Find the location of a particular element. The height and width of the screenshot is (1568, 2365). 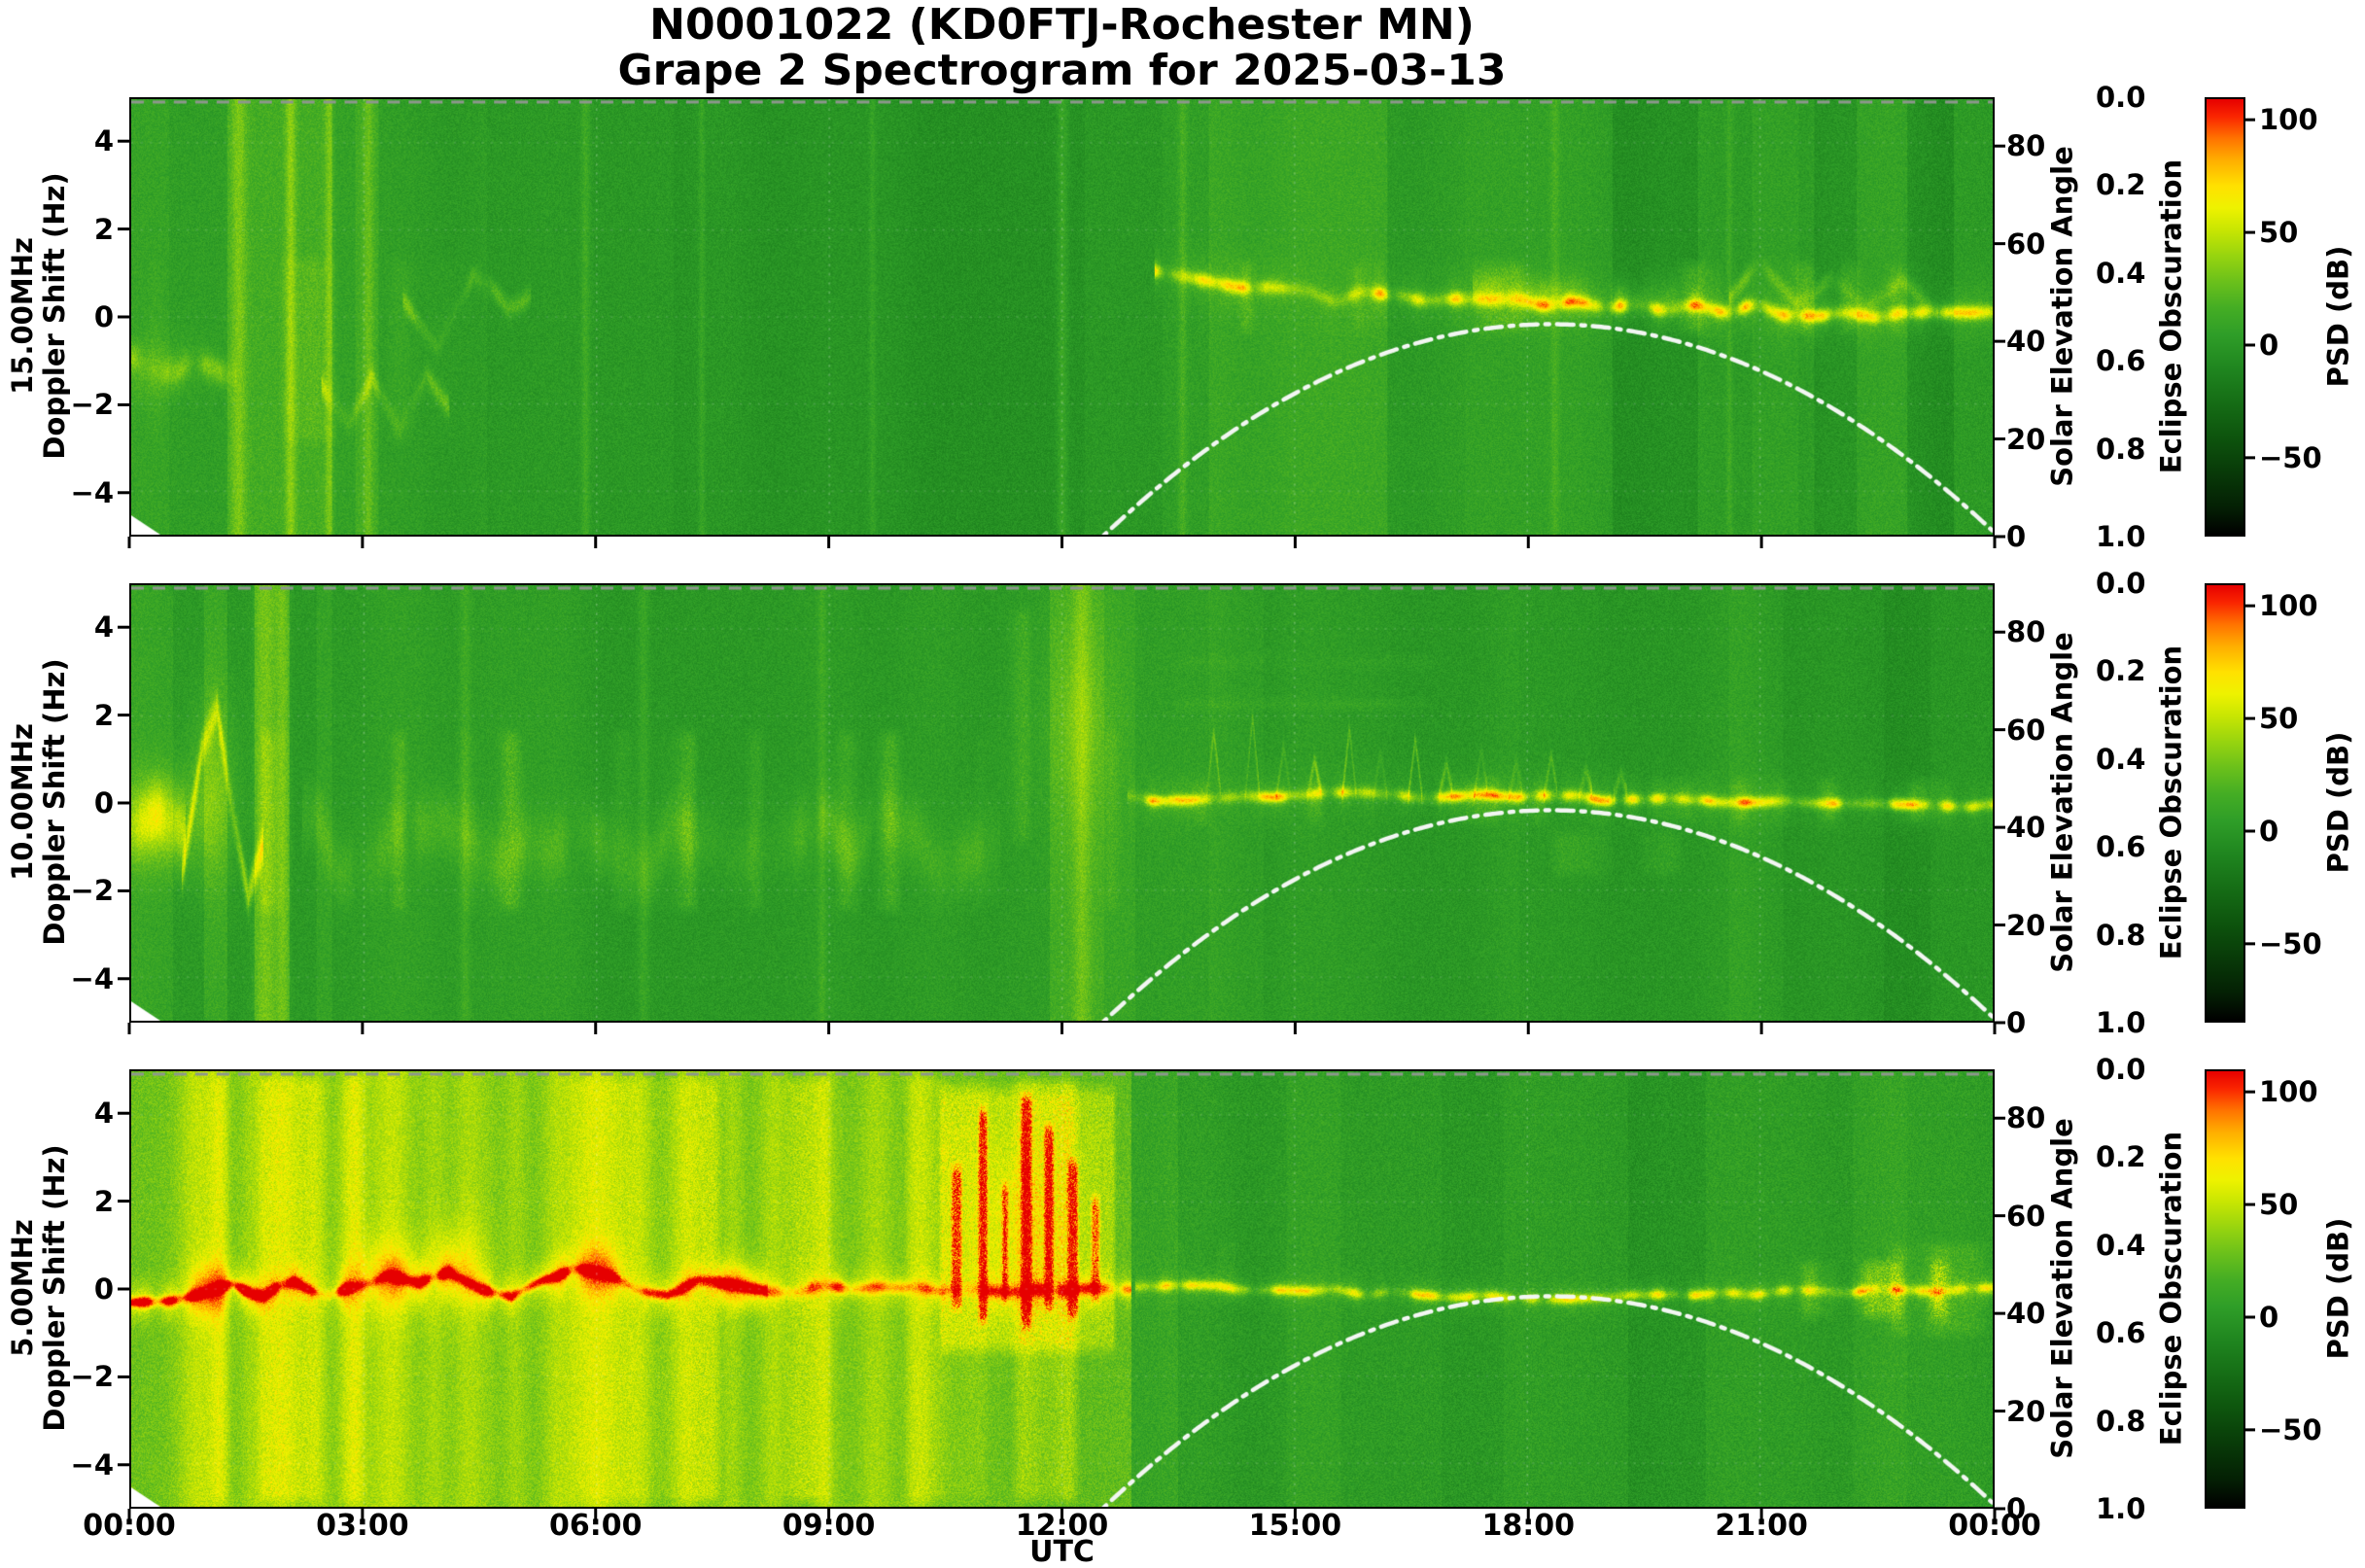

y-axis-label-5mhz: 5.00MHz Doppler Shift (Hz) is located at coordinates (39, 1282).